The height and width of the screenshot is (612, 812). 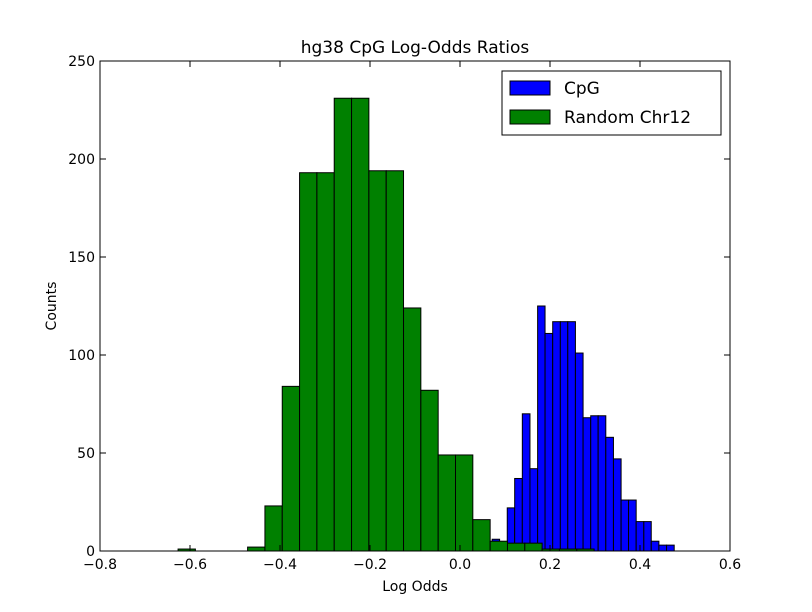 What do you see at coordinates (52, 306) in the screenshot?
I see `y-axis-label: Counts` at bounding box center [52, 306].